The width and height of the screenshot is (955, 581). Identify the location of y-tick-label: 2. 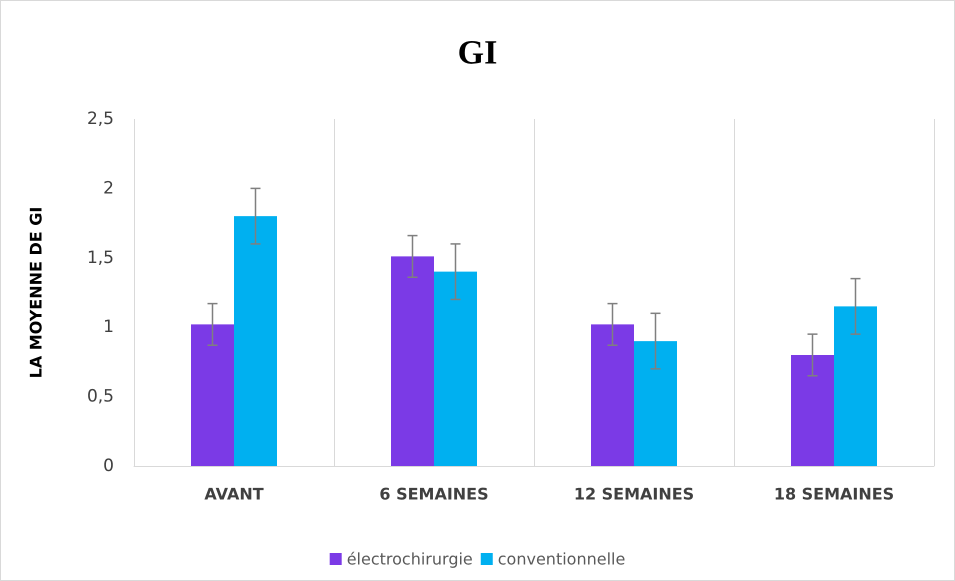
(108, 188).